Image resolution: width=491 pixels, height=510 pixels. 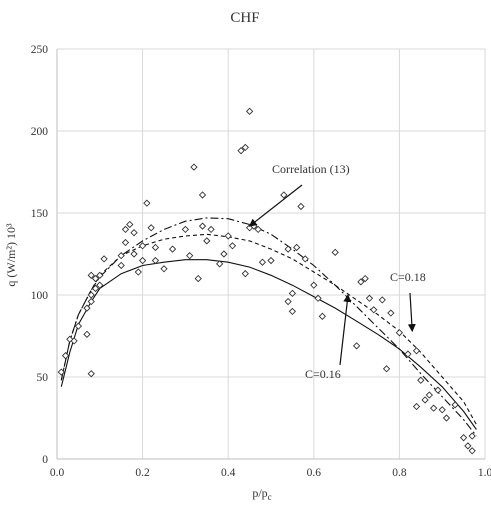 I want to click on x-axis-label: p/pc, so click(x=261, y=494).